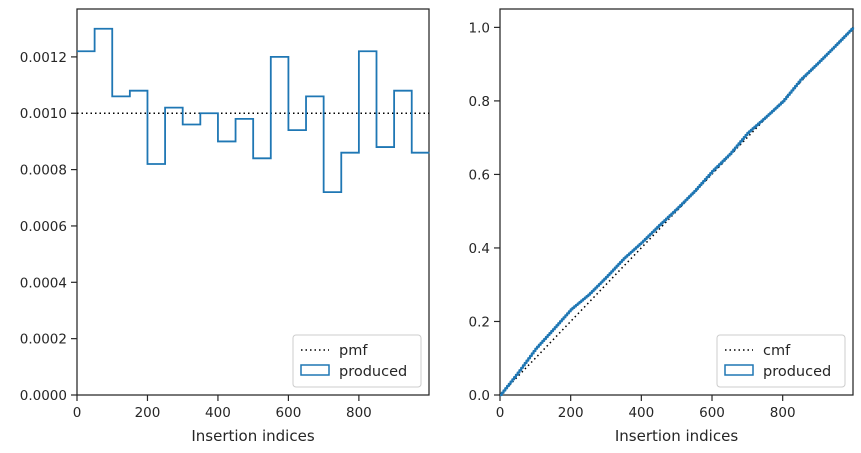 Image resolution: width=861 pixels, height=453 pixels. I want to click on y-tick-label: 0.0006, so click(43, 227).